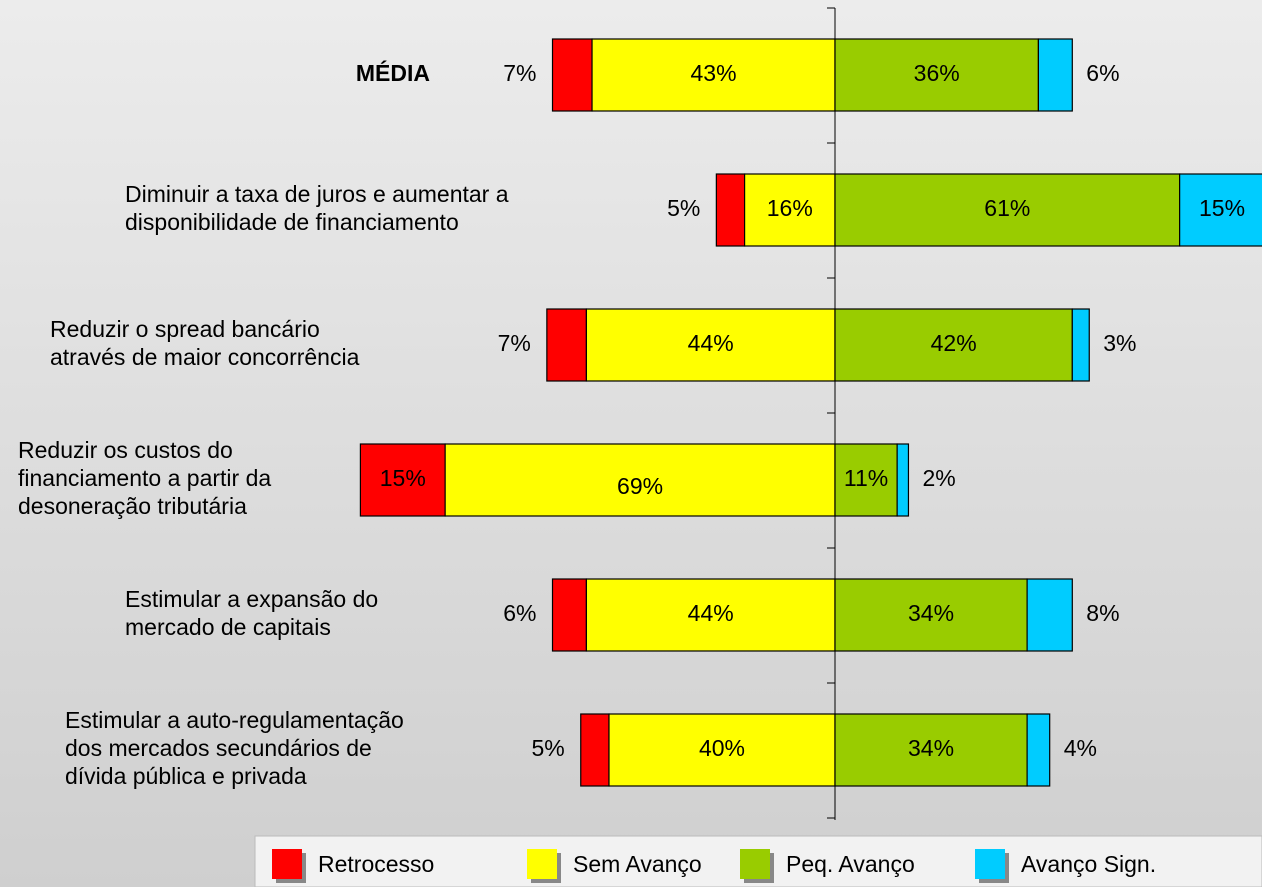  I want to click on category-label: disponibilidade de financiamento, so click(292, 222).